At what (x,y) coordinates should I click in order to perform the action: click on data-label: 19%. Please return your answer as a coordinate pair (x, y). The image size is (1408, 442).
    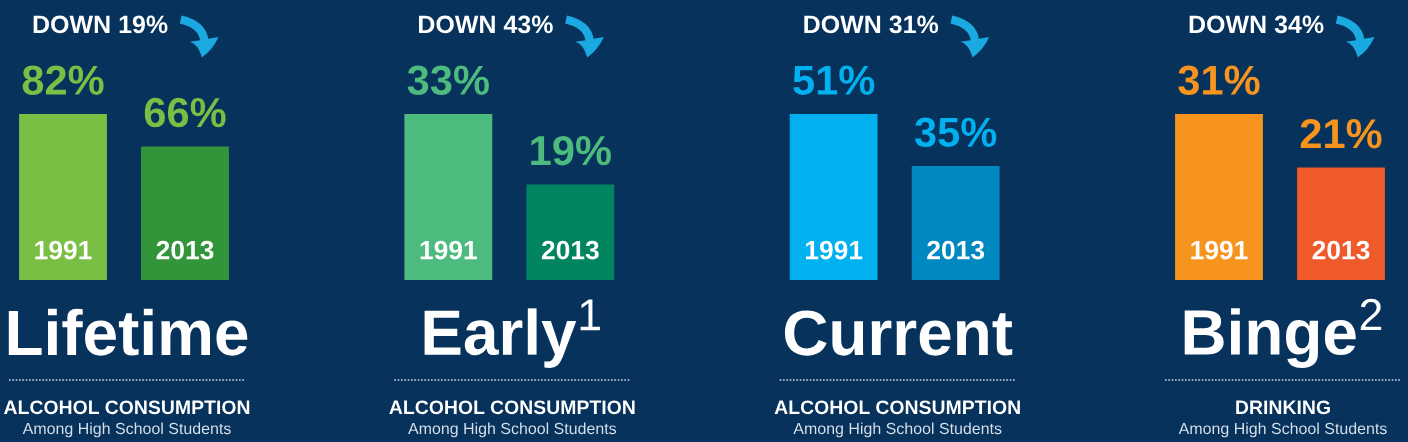
    Looking at the image, I should click on (571, 150).